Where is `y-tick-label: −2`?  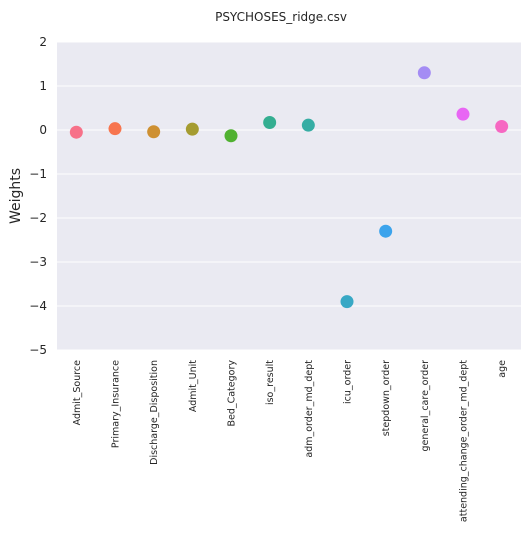
y-tick-label: −2 is located at coordinates (38, 218).